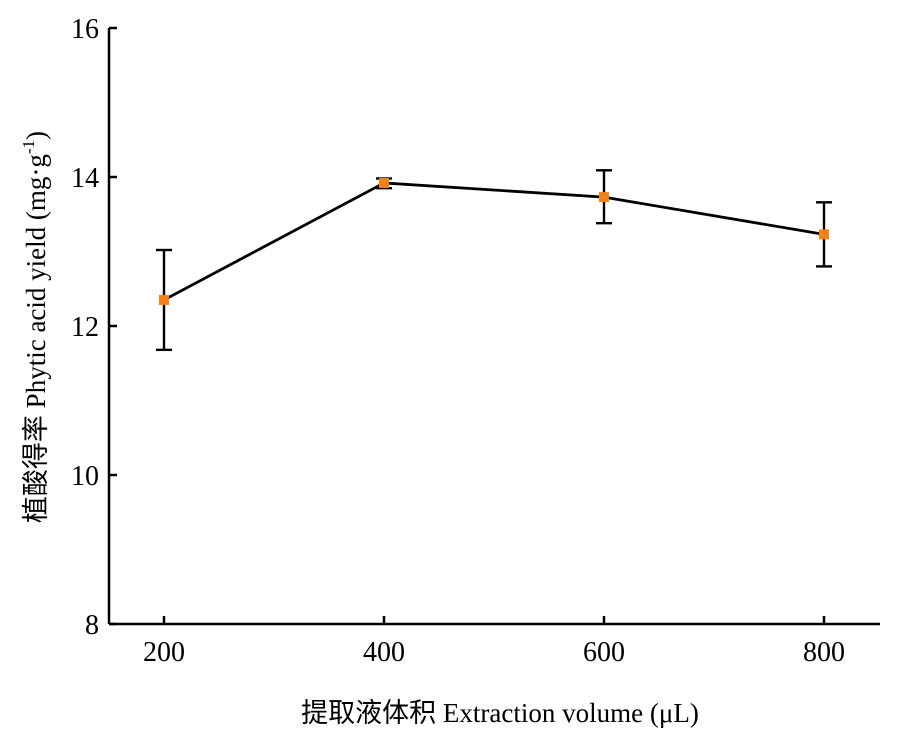 This screenshot has width=897, height=747. What do you see at coordinates (85, 29) in the screenshot?
I see `y-tick-label: 16` at bounding box center [85, 29].